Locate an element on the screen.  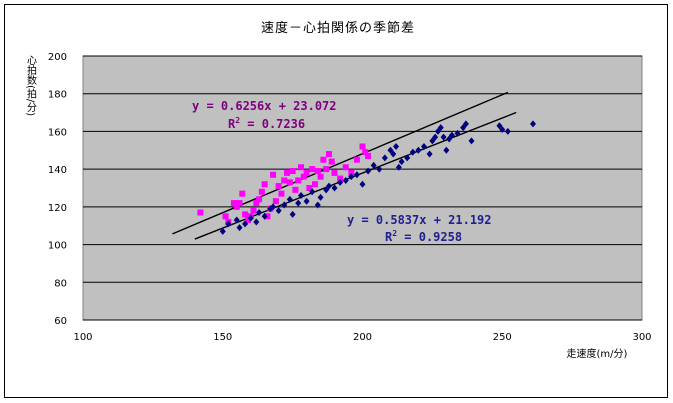
y-tick-label: 160 is located at coordinates (57, 132).